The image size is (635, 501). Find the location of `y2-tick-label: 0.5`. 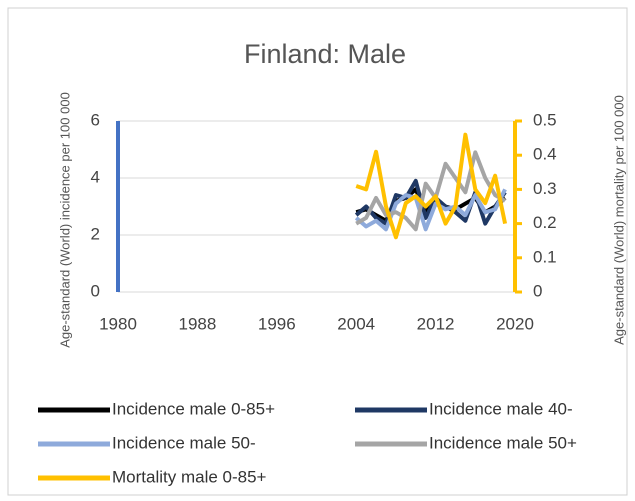

y2-tick-label: 0.5 is located at coordinates (545, 119).